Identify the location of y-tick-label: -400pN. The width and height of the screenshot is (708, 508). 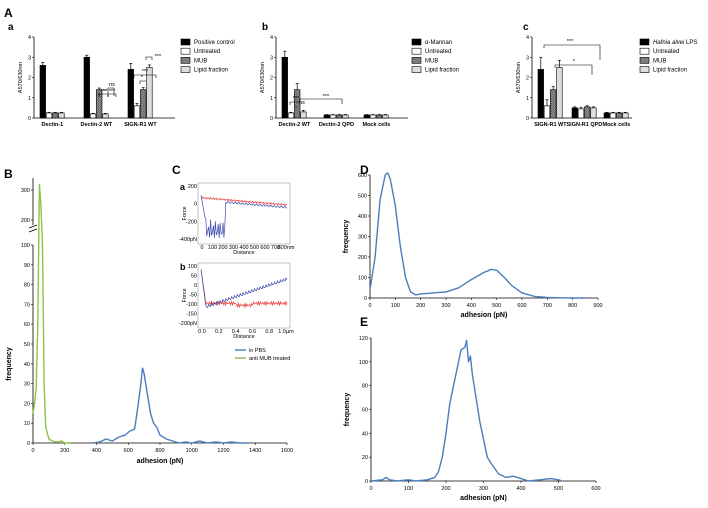
(188, 240).